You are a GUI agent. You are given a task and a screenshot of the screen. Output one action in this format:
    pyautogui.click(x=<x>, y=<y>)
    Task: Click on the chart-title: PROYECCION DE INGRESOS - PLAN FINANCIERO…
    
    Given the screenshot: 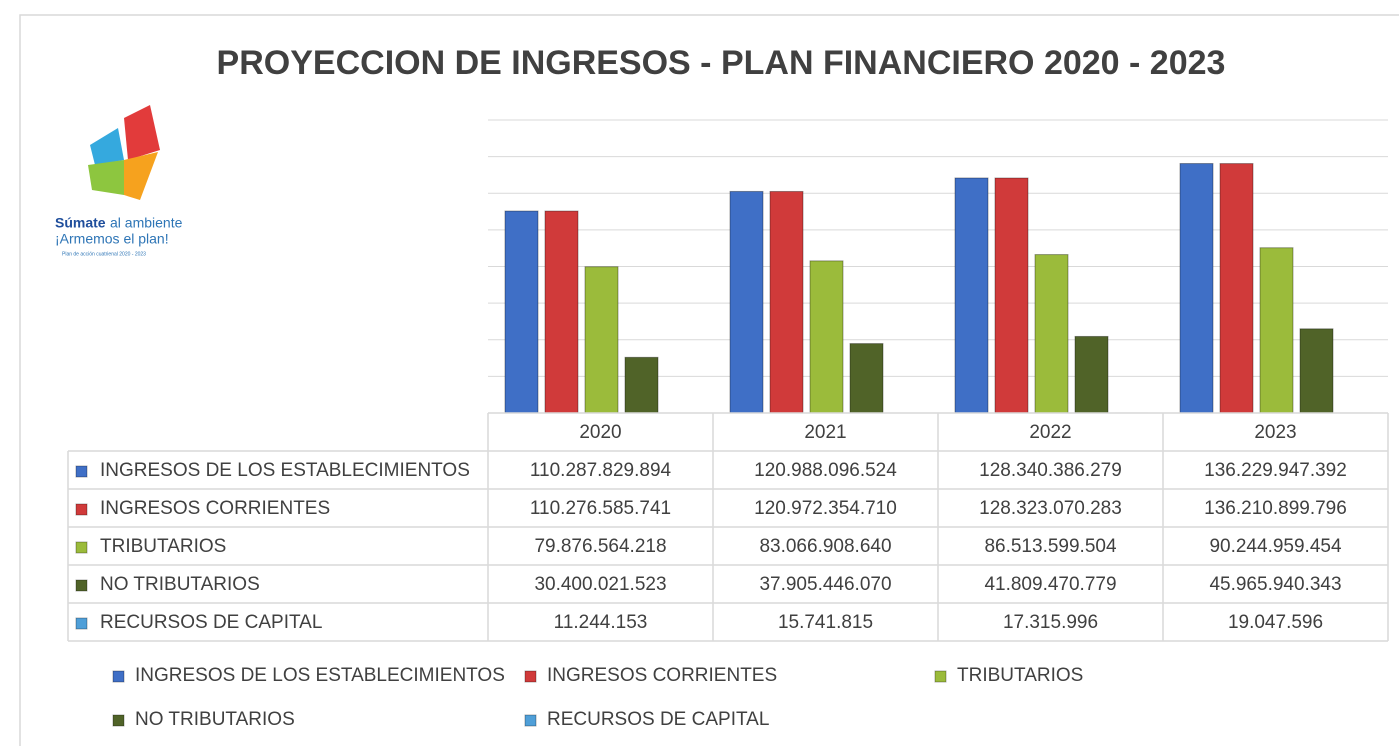 What is the action you would take?
    pyautogui.click(x=721, y=63)
    